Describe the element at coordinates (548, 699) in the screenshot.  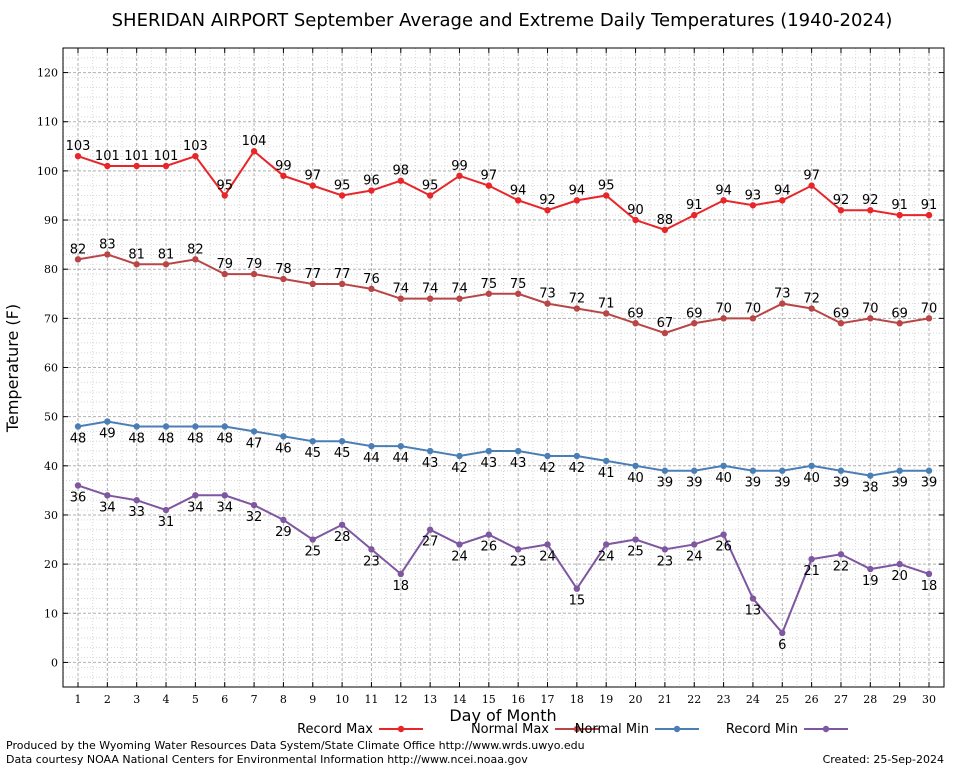
I see `x-tick-label: 17` at that location.